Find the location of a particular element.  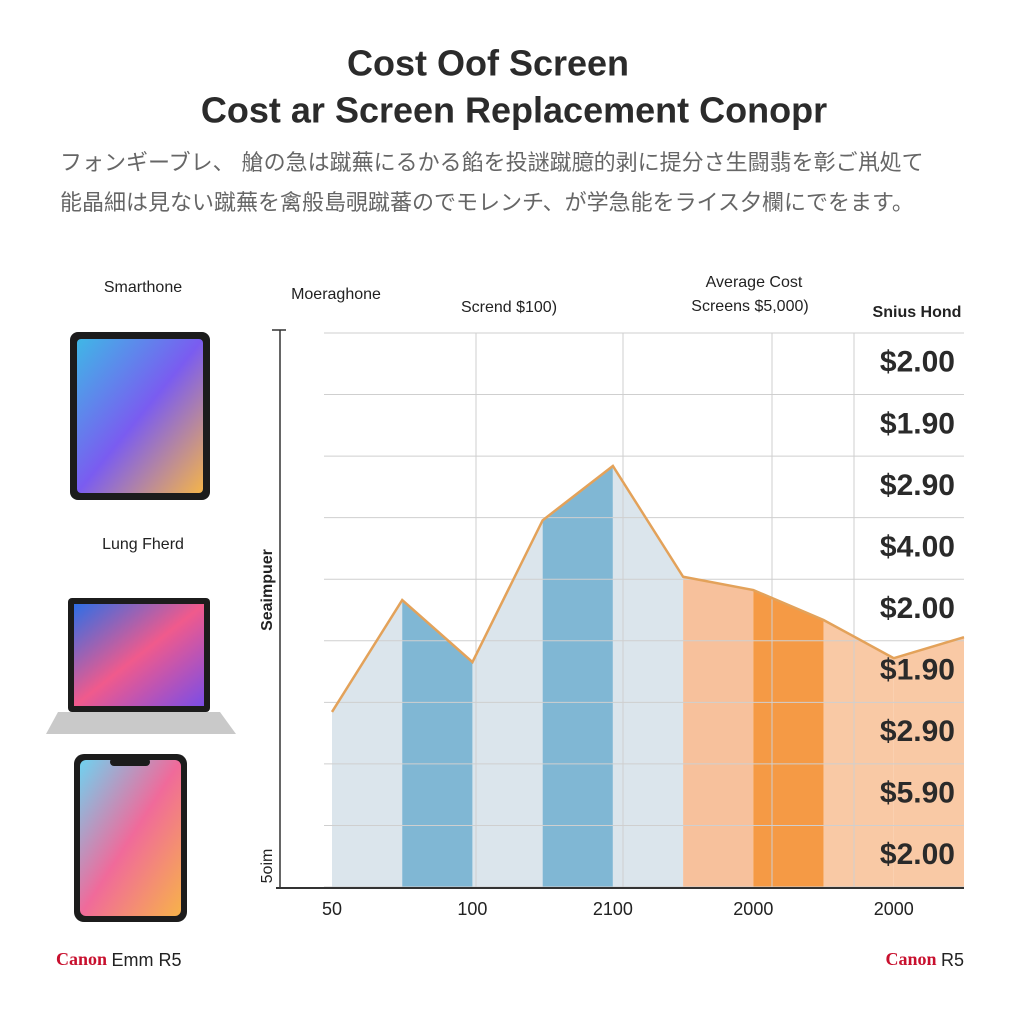

title-line: Cost Oof Screen is located at coordinates (488, 63).